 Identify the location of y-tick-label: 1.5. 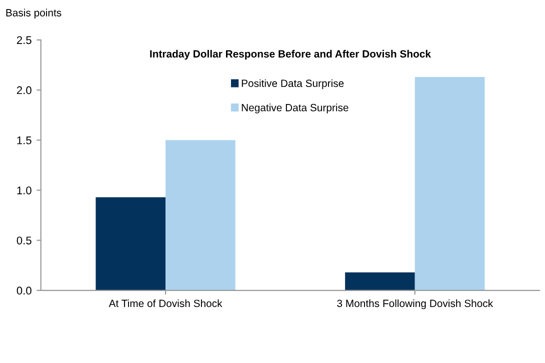
(24, 140).